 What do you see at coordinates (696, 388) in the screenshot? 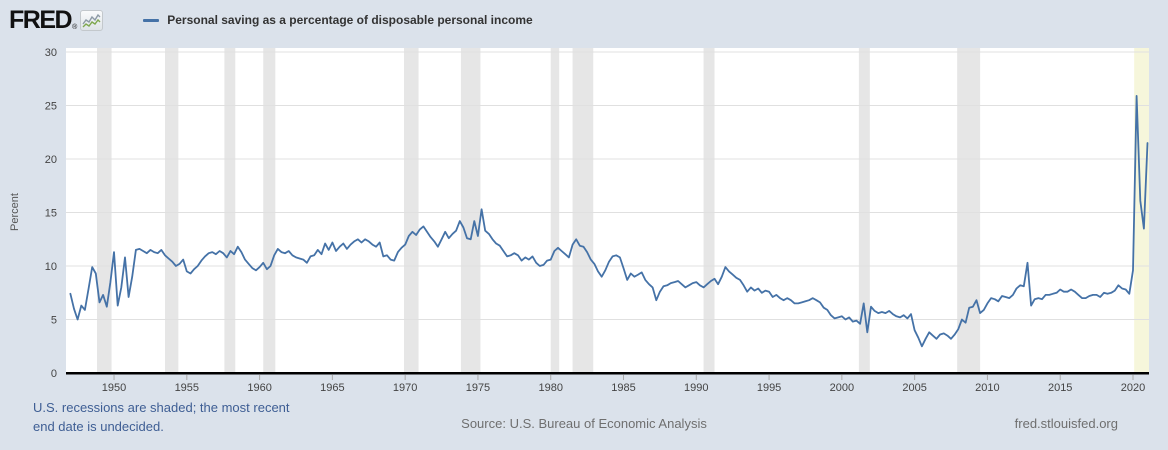
I see `x-tick-label: 1990` at bounding box center [696, 388].